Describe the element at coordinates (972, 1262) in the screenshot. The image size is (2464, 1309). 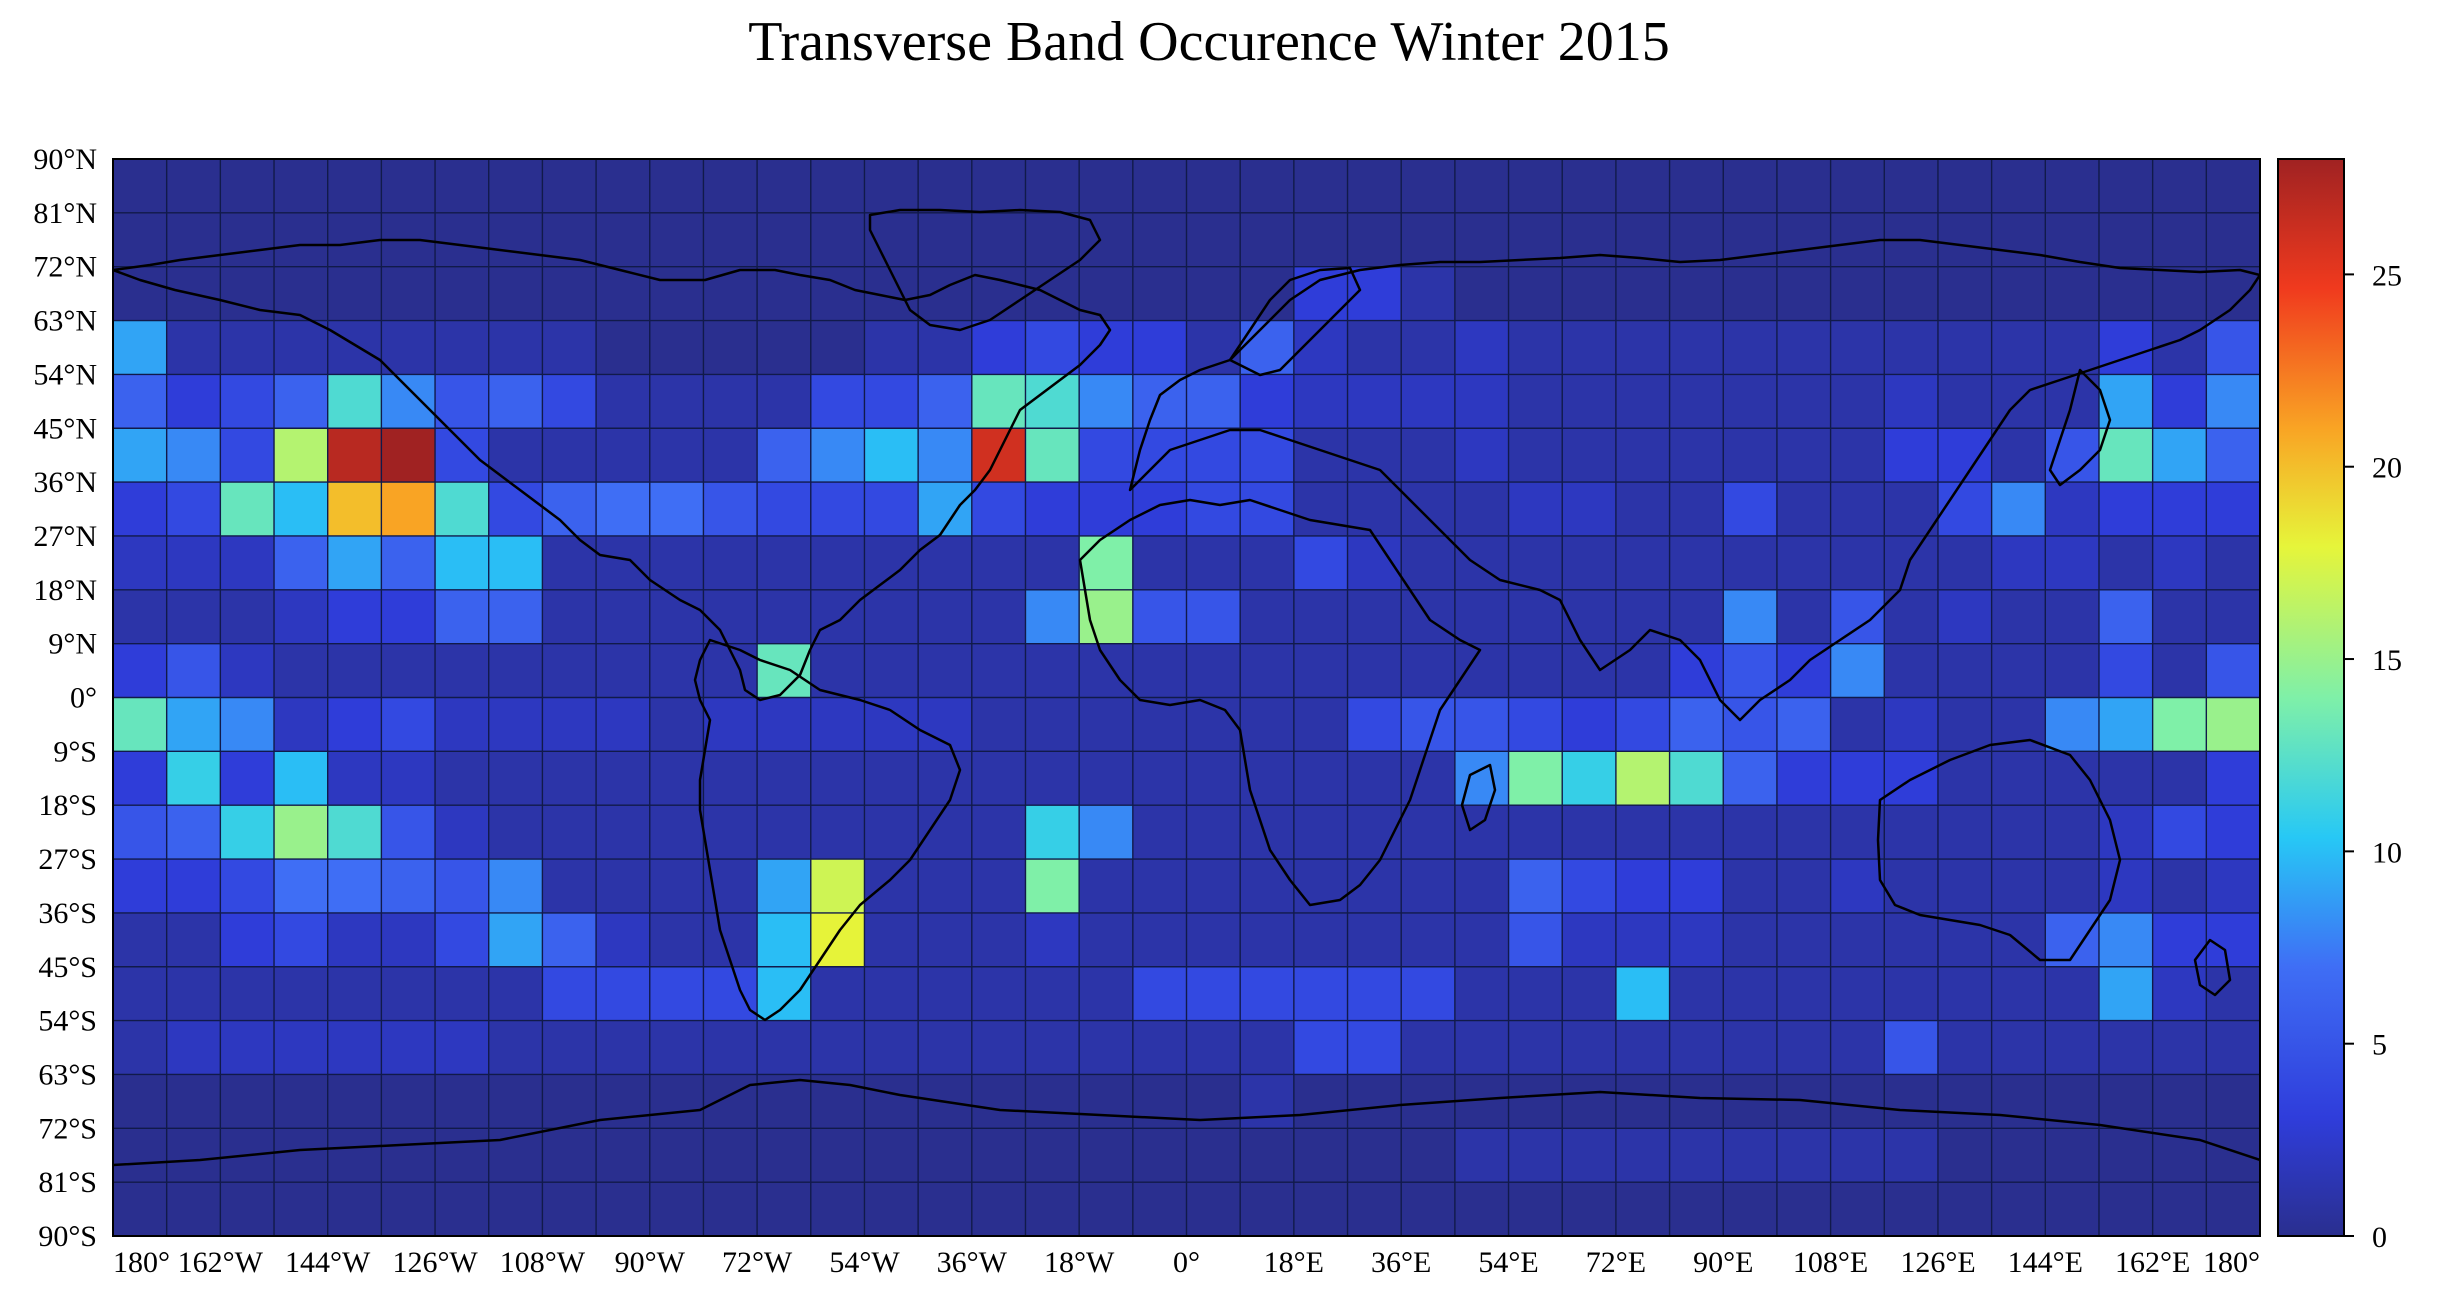
I see `x-tick-label: 36°W` at that location.